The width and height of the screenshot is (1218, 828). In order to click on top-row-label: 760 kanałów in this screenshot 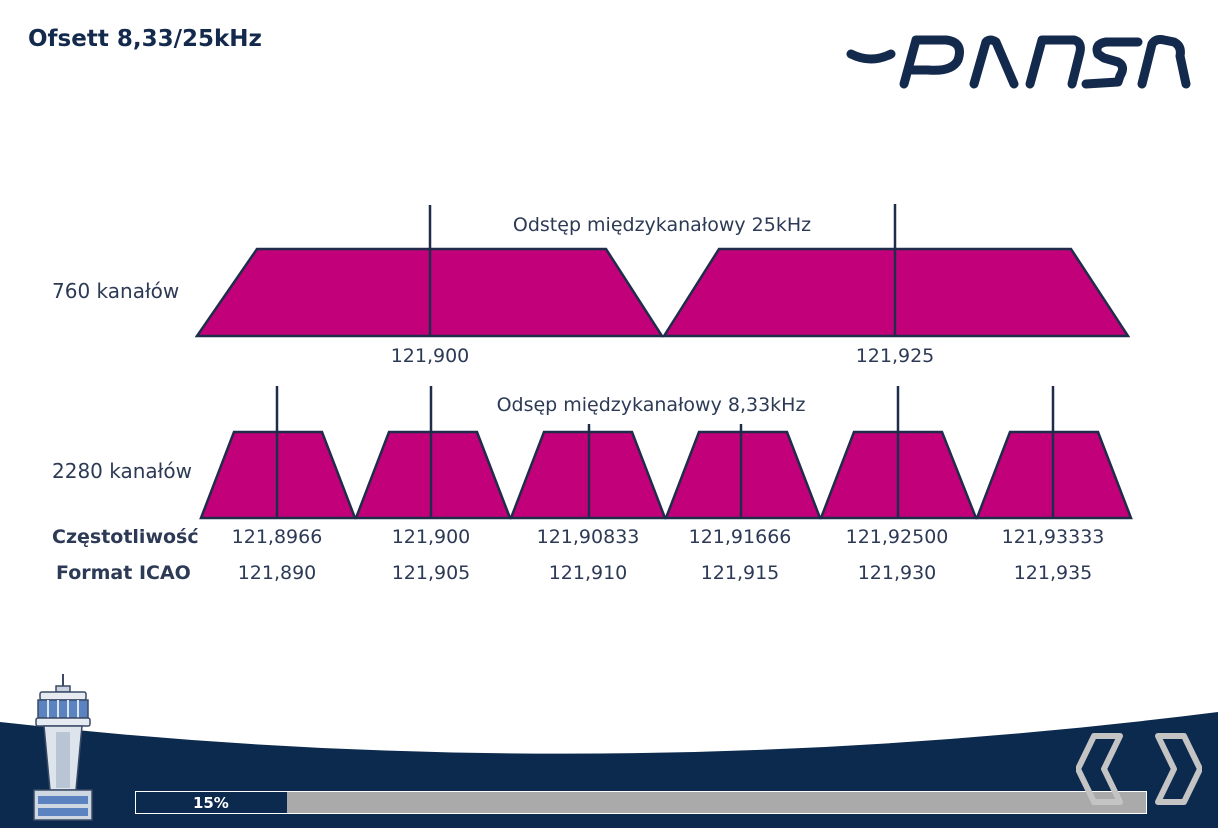, I will do `click(115, 291)`.